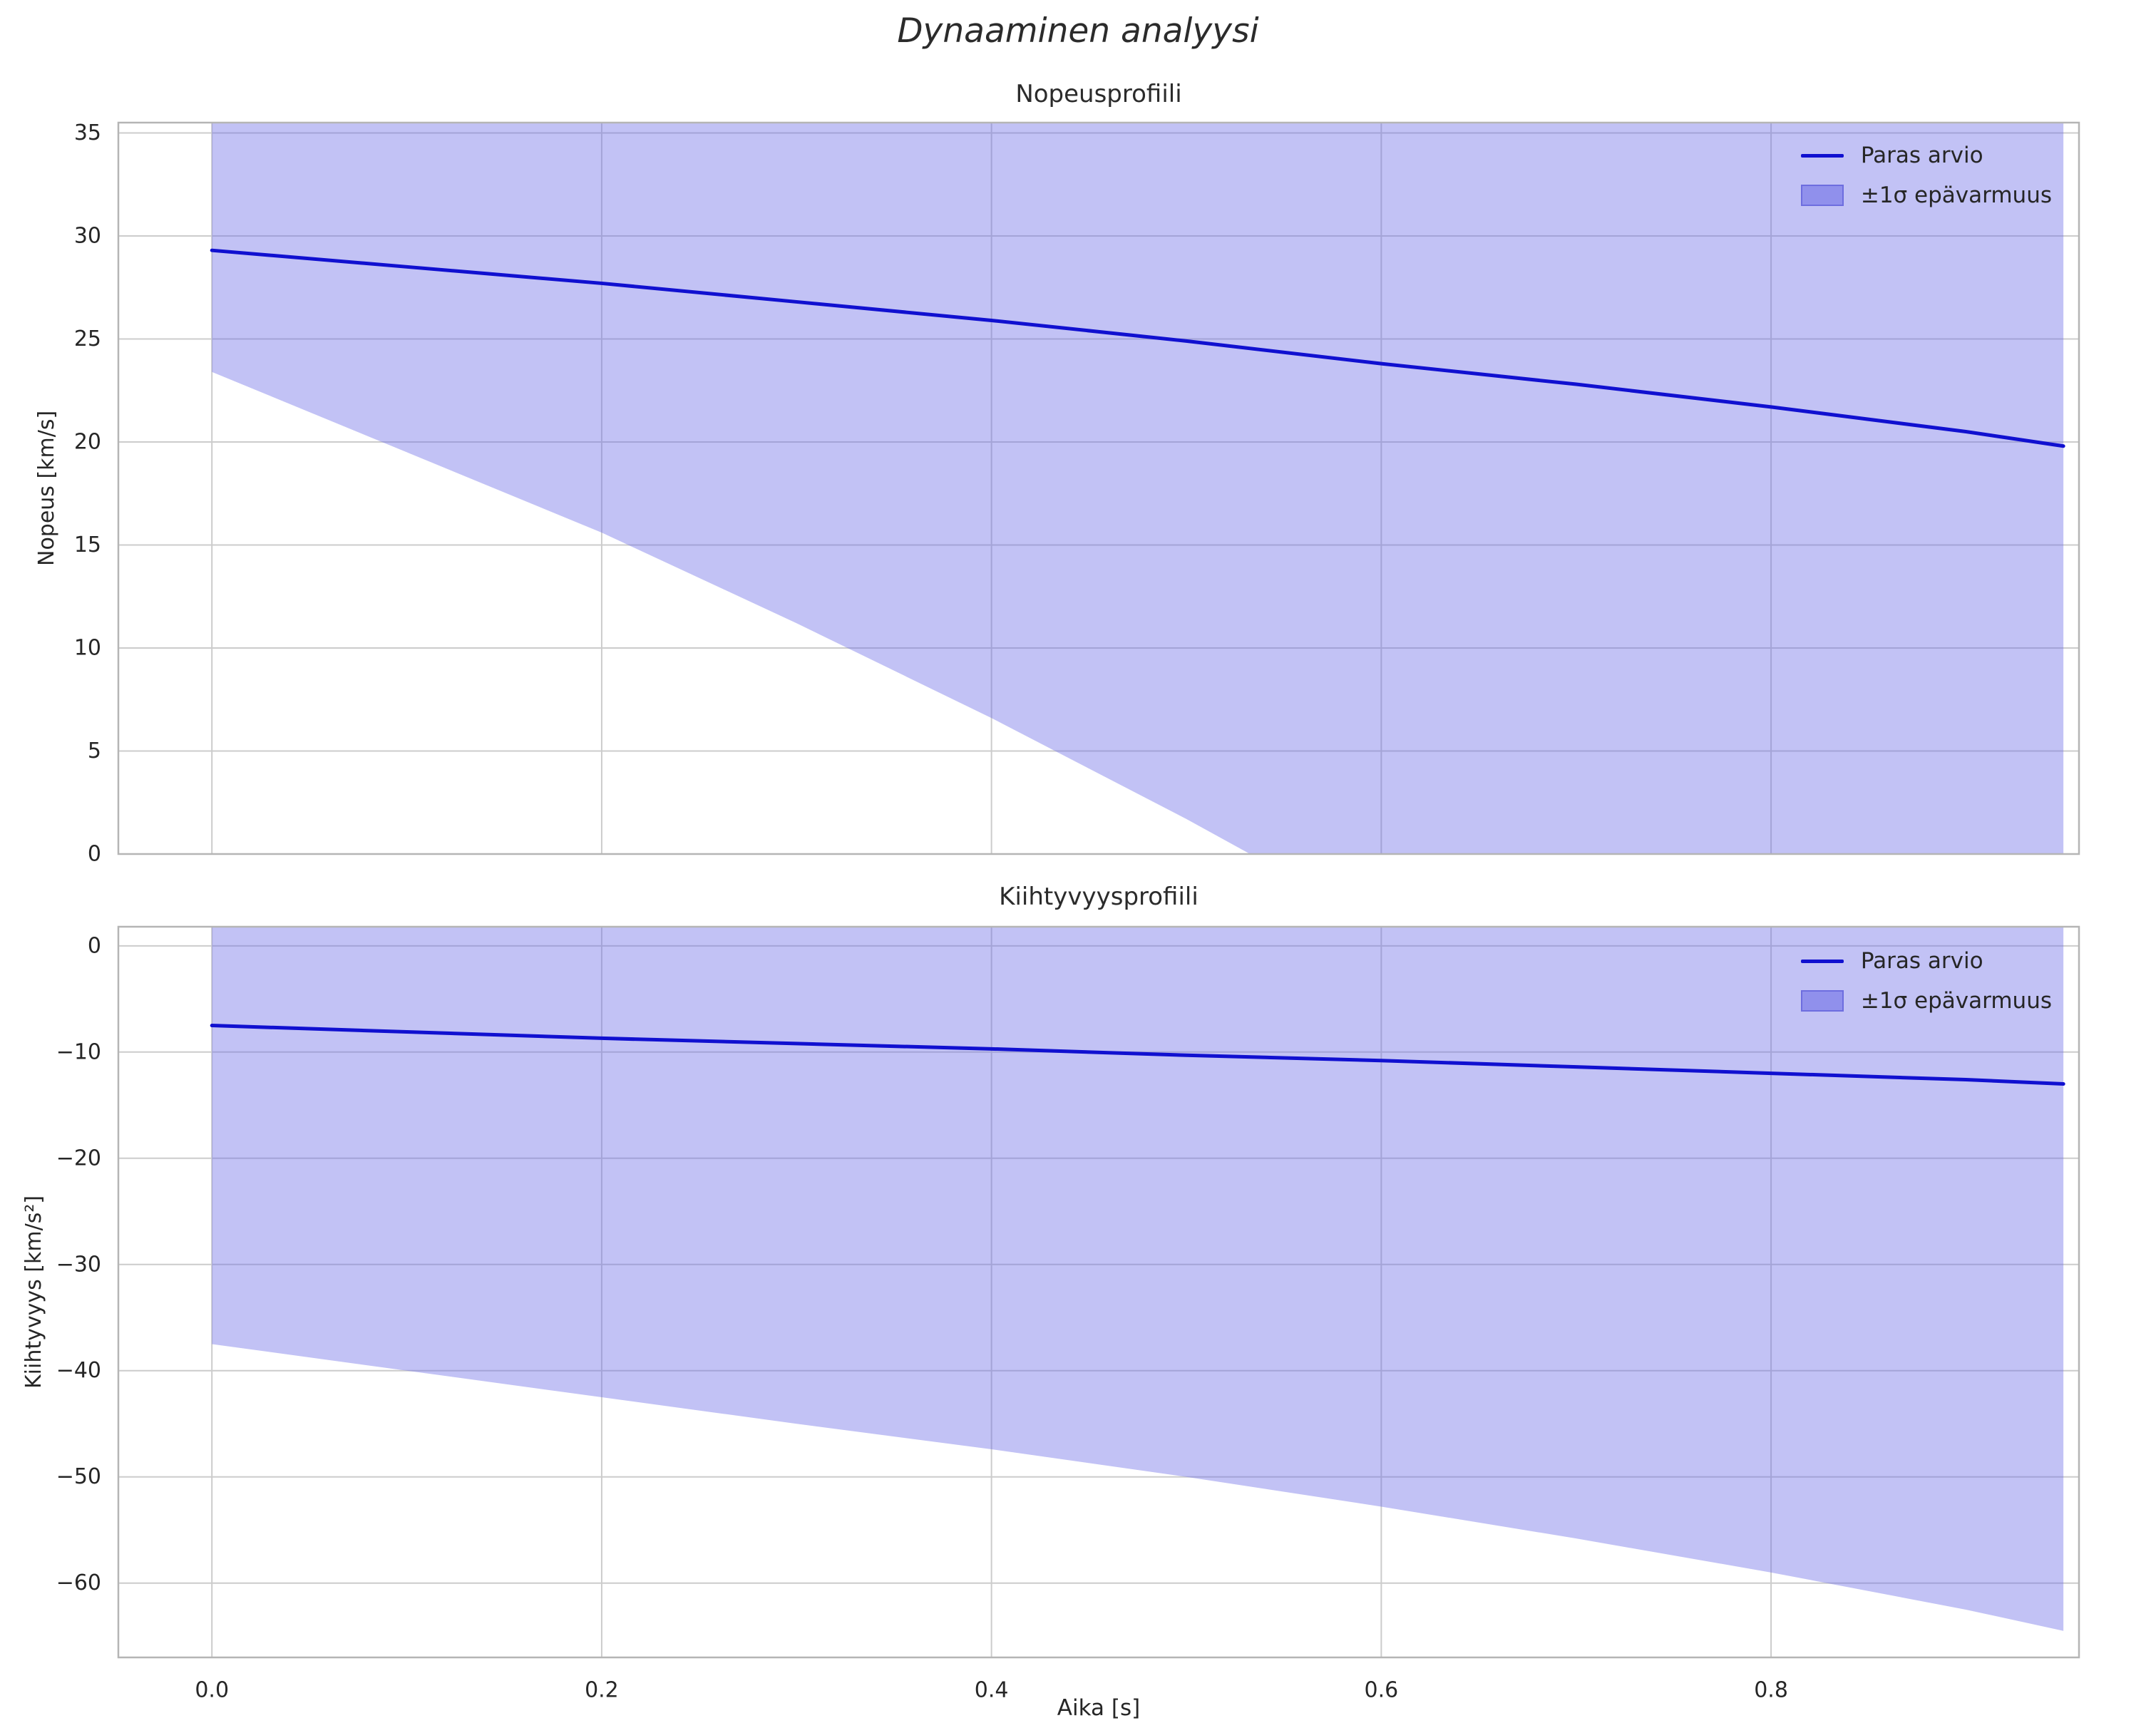 The height and width of the screenshot is (1728, 2156). I want to click on svg-text: 0.0, so click(212, 1690).